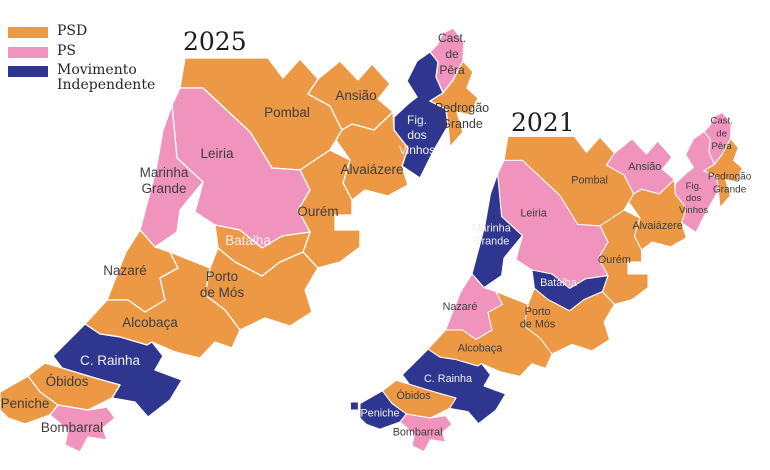 The height and width of the screenshot is (470, 770). What do you see at coordinates (694, 186) in the screenshot?
I see `label-figueiro_dos_vinhos-2021: Fig.` at bounding box center [694, 186].